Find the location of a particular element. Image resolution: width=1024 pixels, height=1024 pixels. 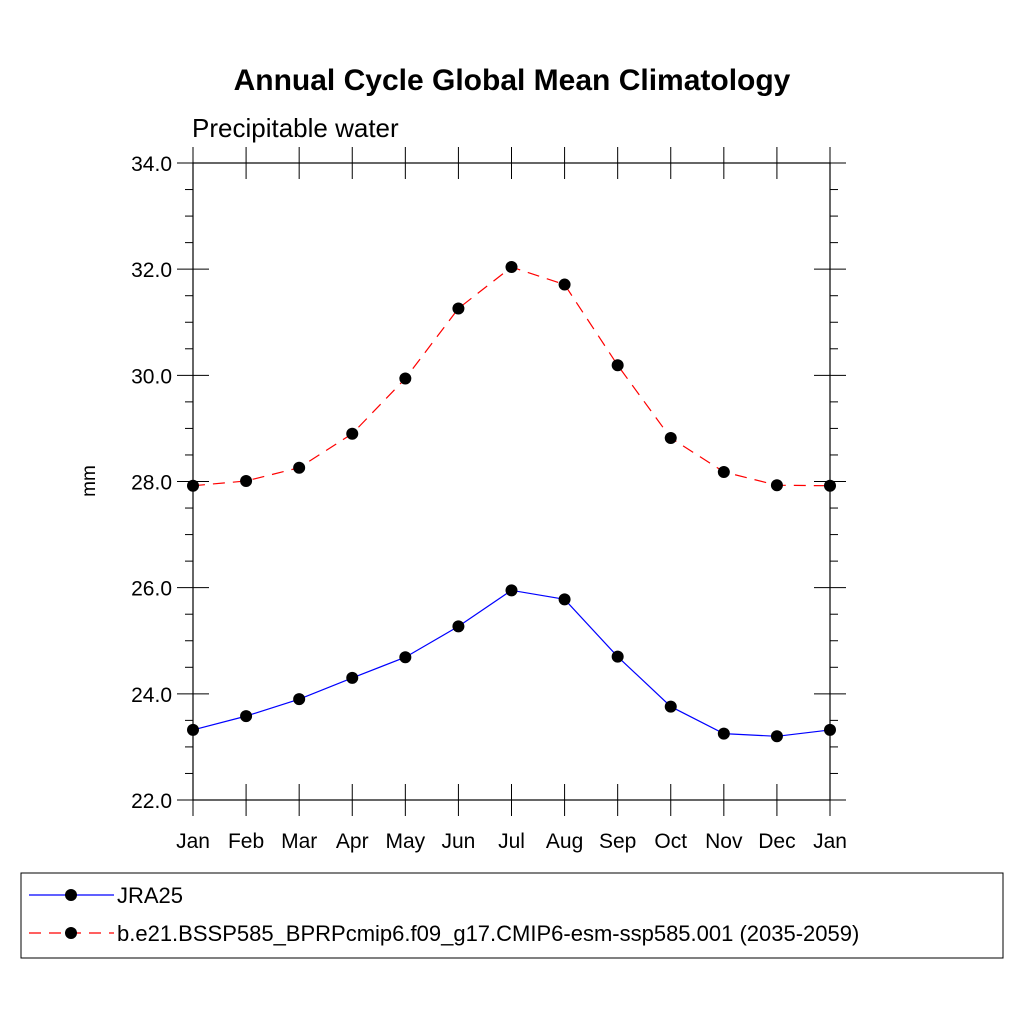

y-tick-label: 32.0 is located at coordinates (151, 270).